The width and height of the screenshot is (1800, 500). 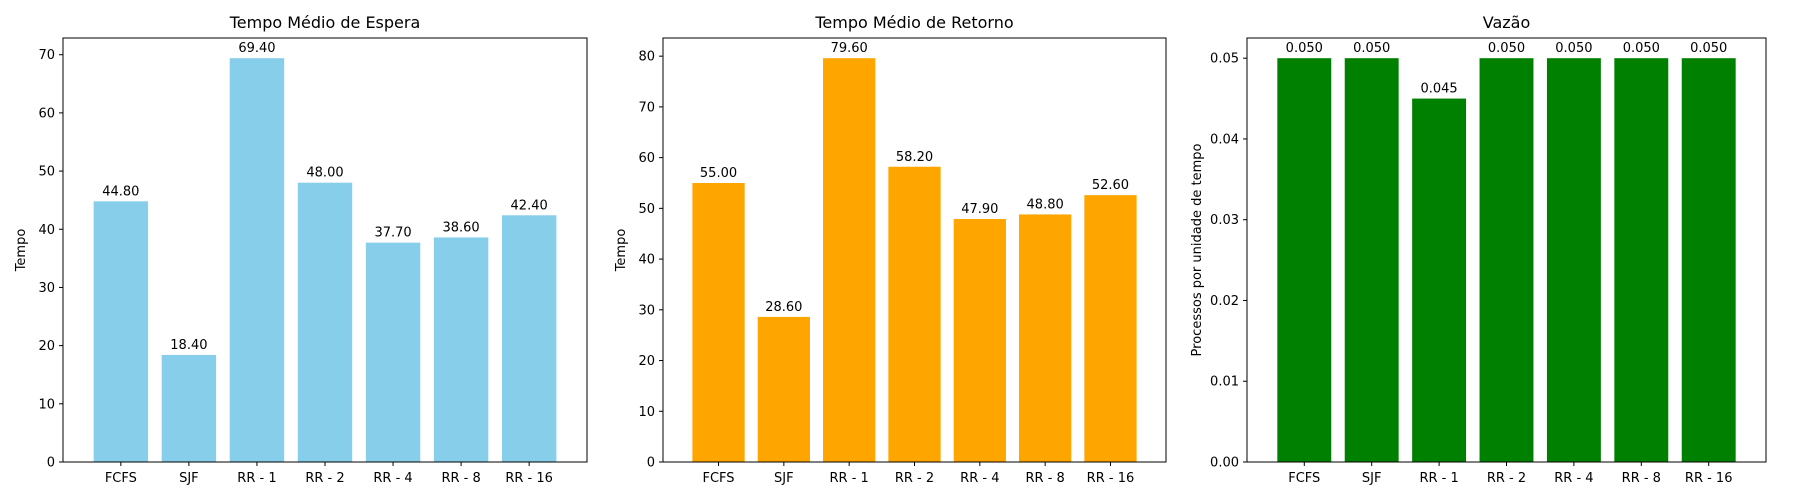 I want to click on bar-value-label: 58.20, so click(x=914, y=157).